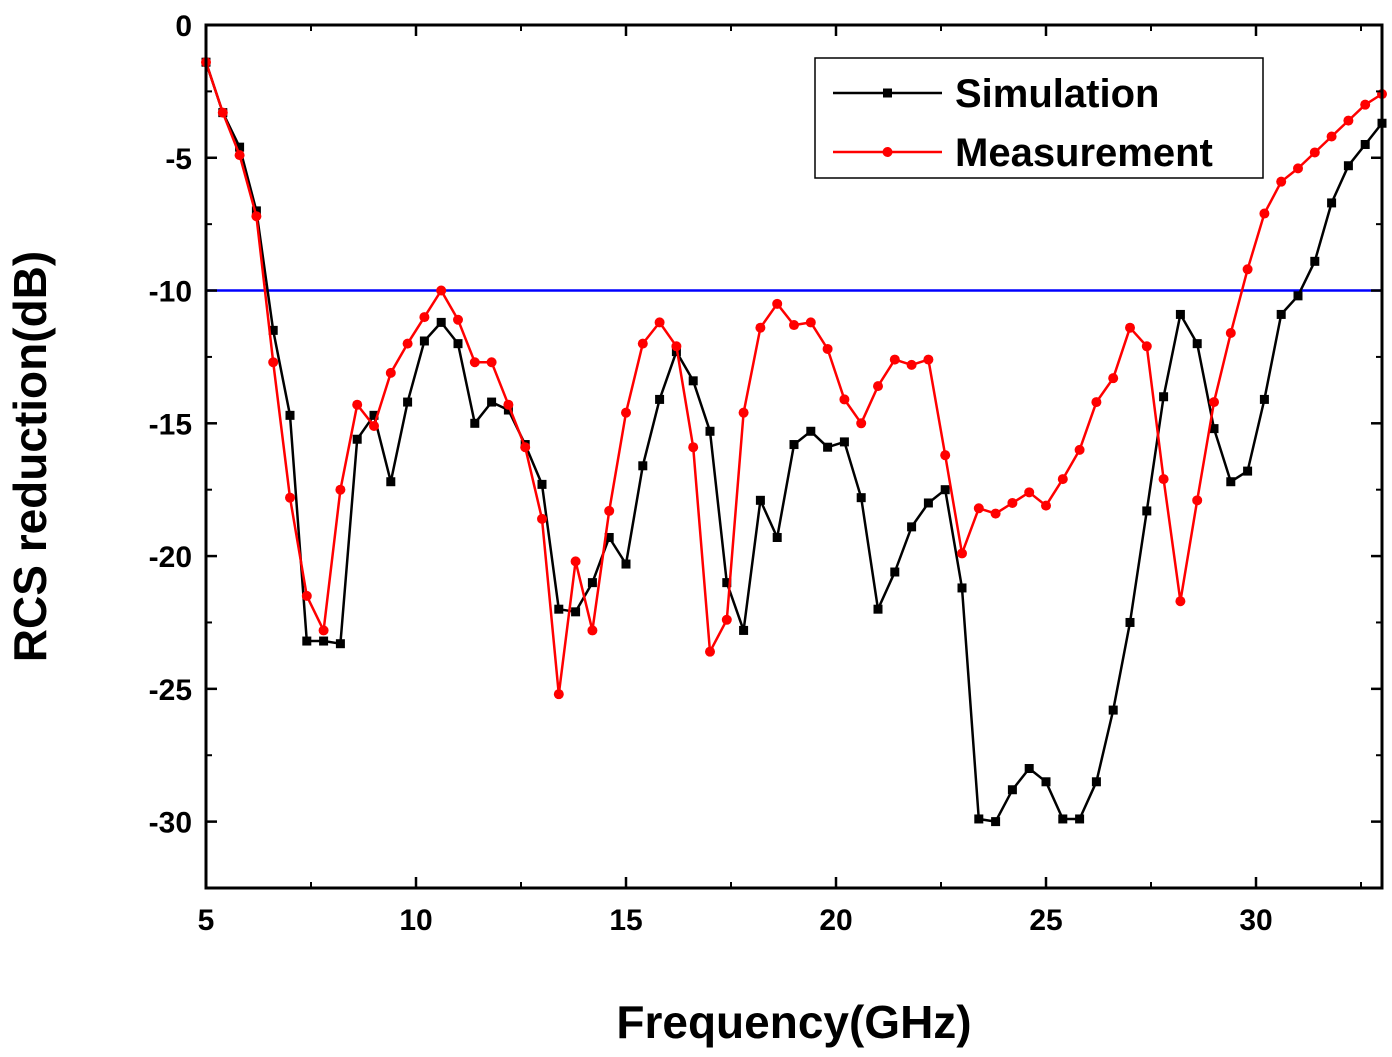 This screenshot has width=1392, height=1057. What do you see at coordinates (170, 690) in the screenshot?
I see `y-tick-label: -25` at bounding box center [170, 690].